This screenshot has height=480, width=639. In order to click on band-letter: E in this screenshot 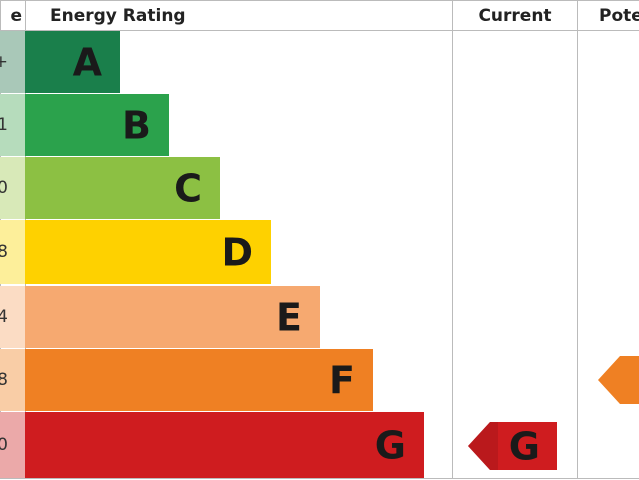, I will do `click(289, 318)`.